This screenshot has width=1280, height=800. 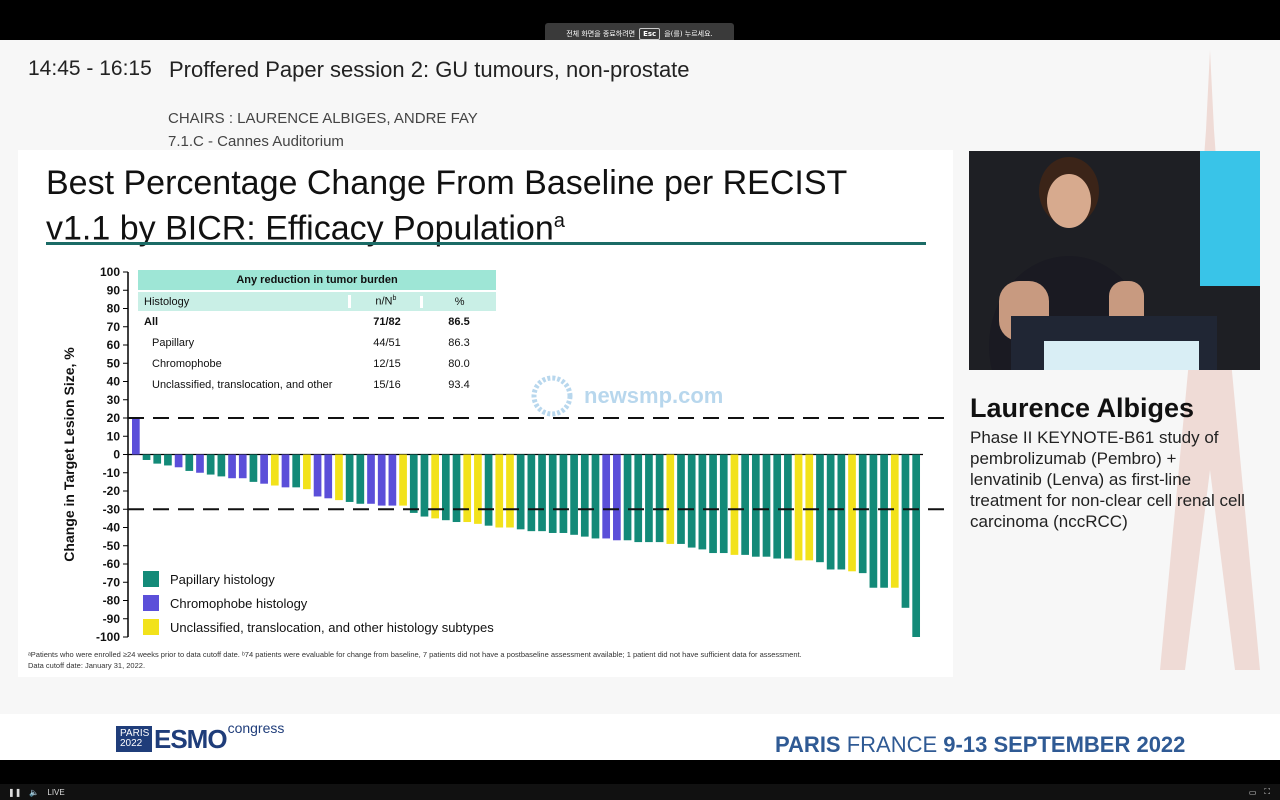 I want to click on legend-swatch-papillary, so click(x=151, y=579).